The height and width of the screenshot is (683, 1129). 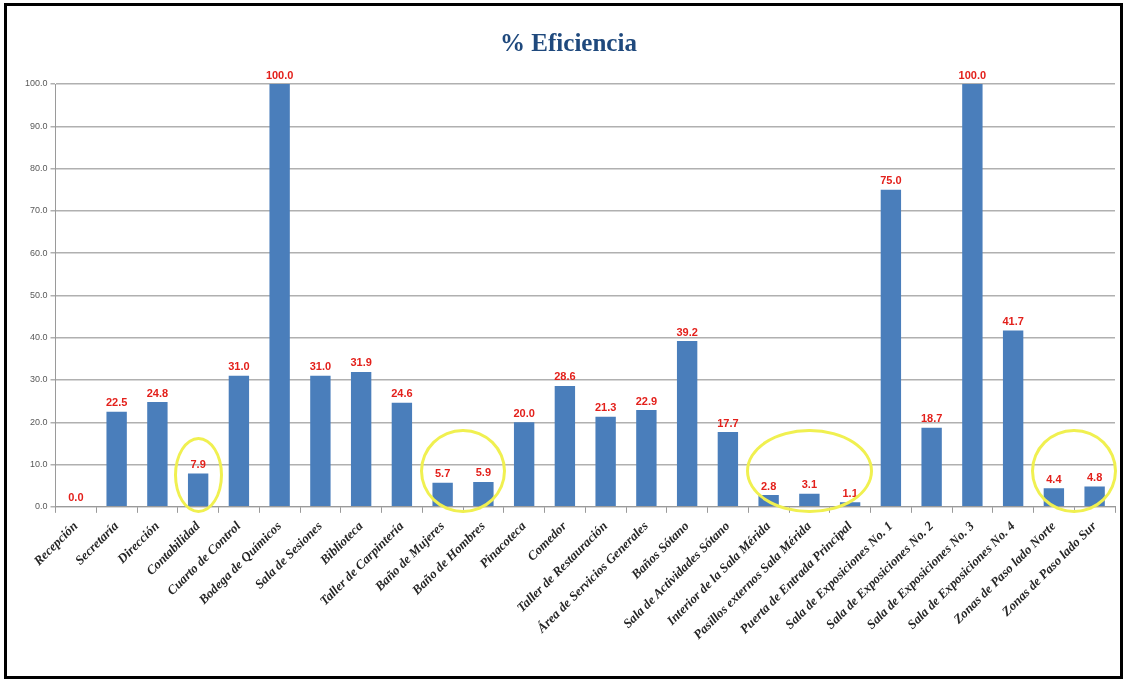 I want to click on y-tick-label: 50.0, so click(x=38, y=294).